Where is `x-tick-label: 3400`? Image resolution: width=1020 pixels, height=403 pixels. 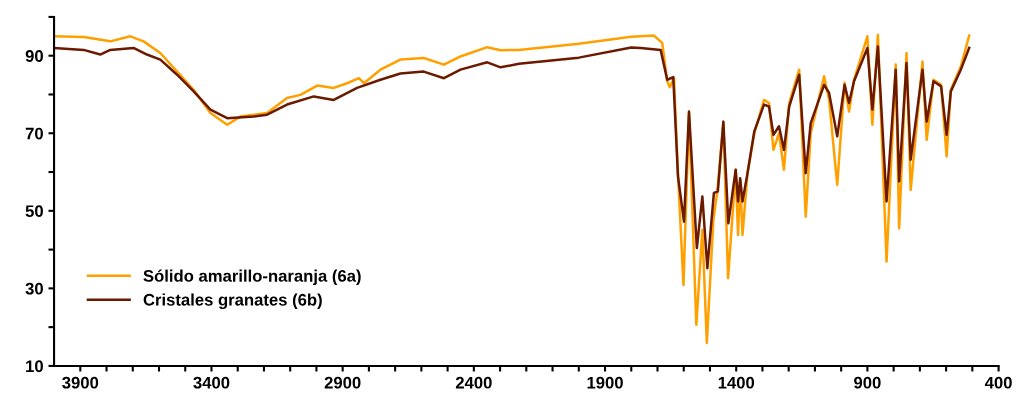 x-tick-label: 3400 is located at coordinates (211, 382).